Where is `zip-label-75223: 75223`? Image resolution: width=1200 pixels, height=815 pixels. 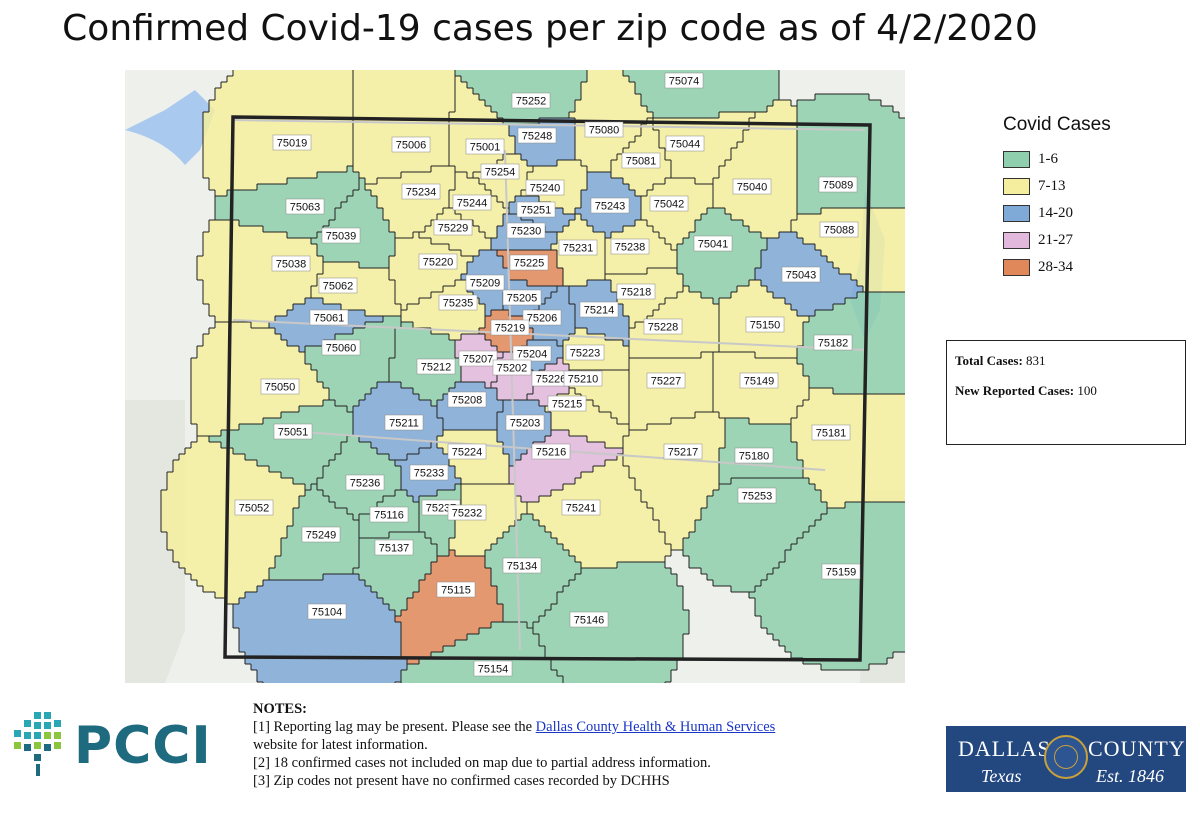
zip-label-75223: 75223 is located at coordinates (585, 352).